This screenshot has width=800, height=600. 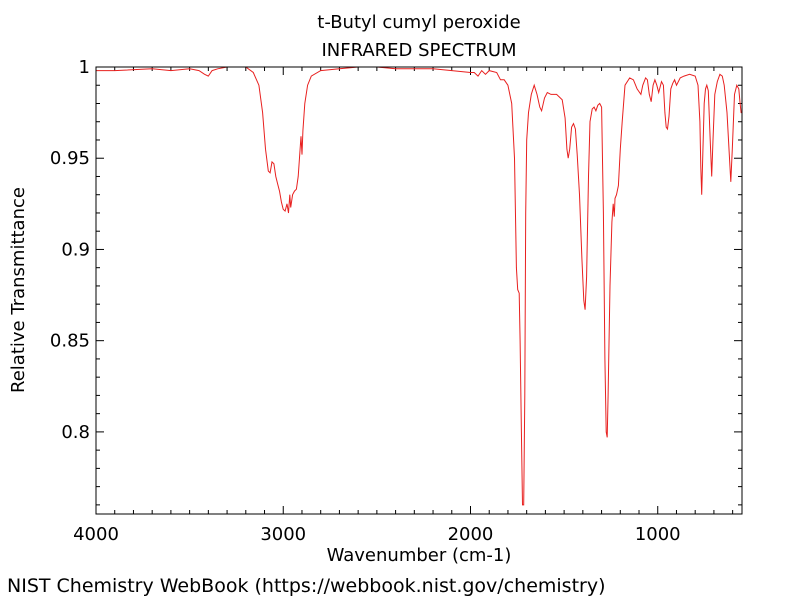 I want to click on x-tick-label: 3000, so click(x=283, y=534).